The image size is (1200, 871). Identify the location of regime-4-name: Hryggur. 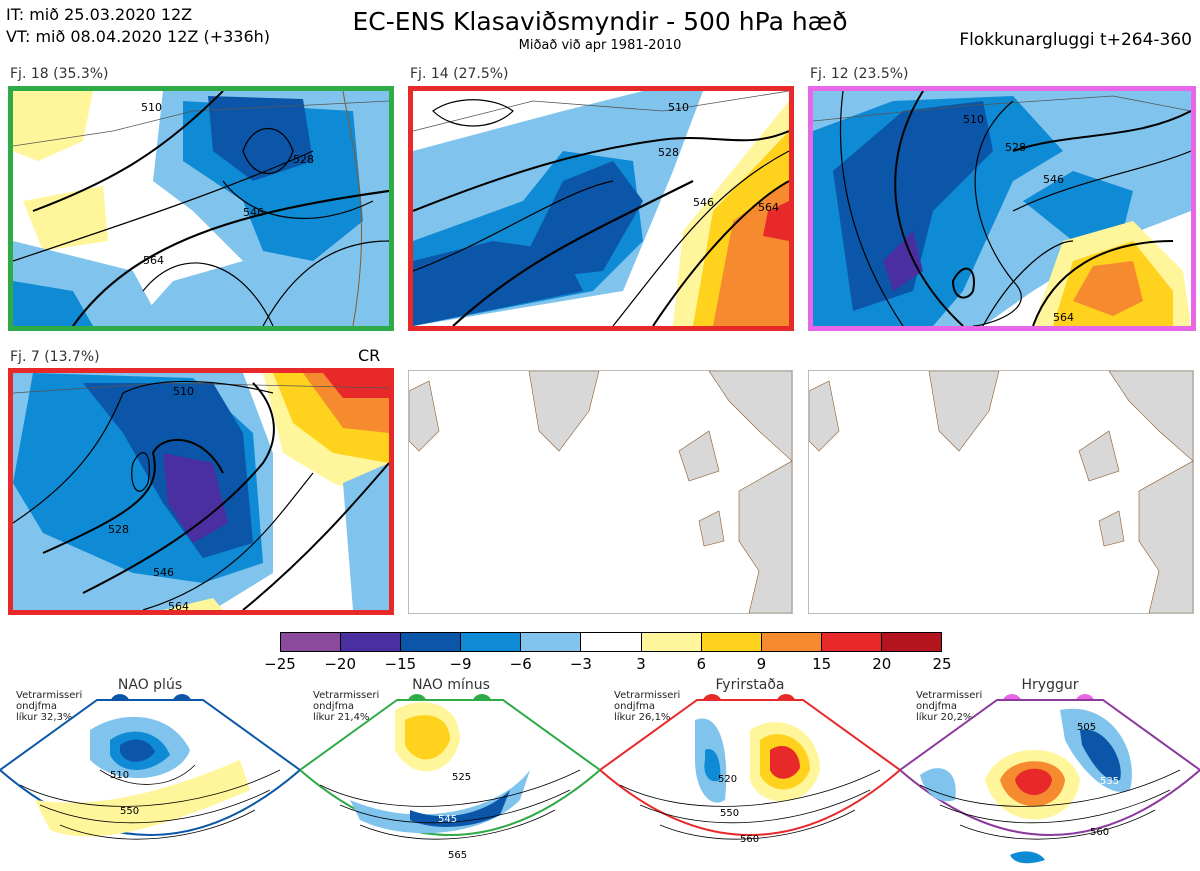
(1050, 685).